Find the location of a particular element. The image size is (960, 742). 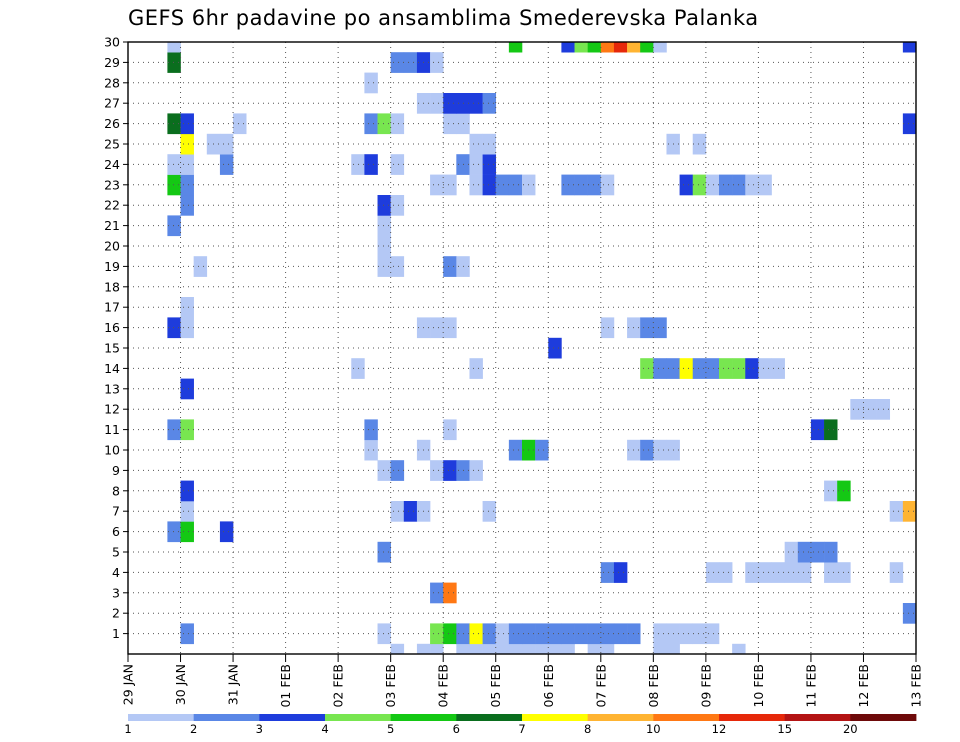

x-tick-label: 03 FEB is located at coordinates (390, 686).